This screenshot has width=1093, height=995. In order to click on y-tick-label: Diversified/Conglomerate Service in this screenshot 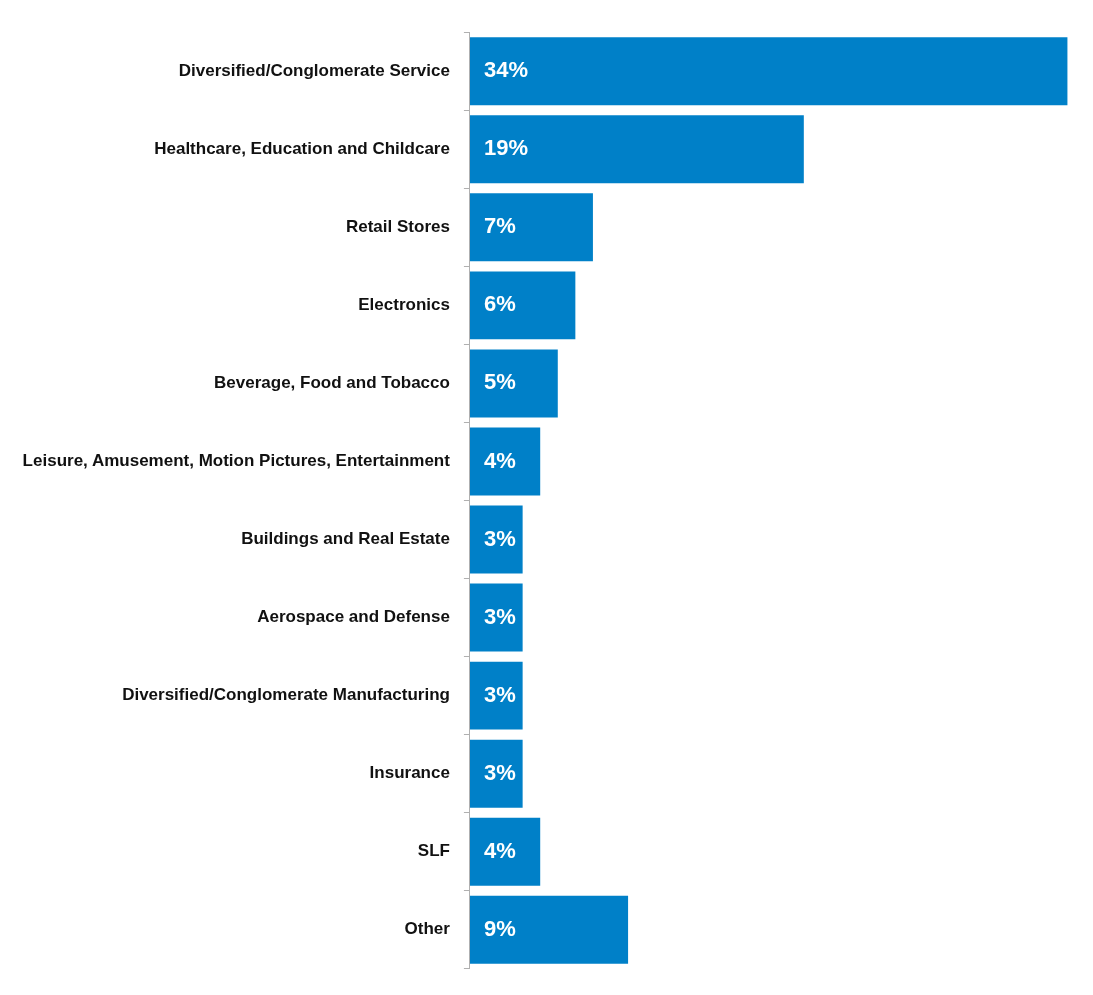, I will do `click(314, 70)`.